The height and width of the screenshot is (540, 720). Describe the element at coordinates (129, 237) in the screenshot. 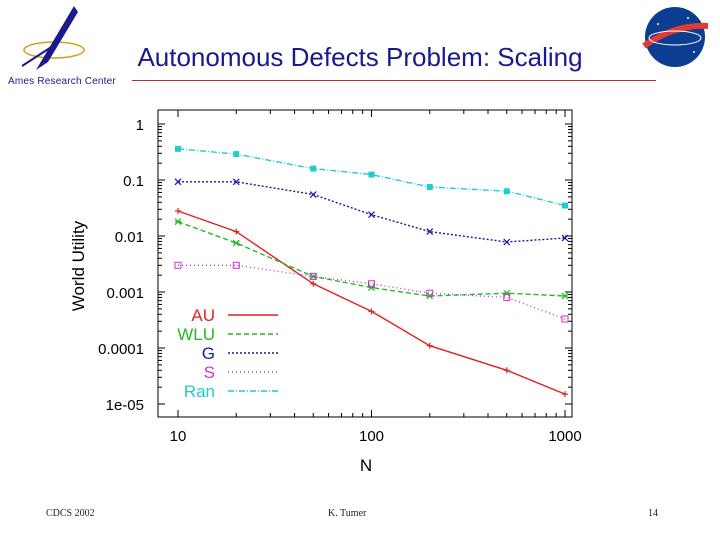

I see `y-tick-label: 0.01` at that location.